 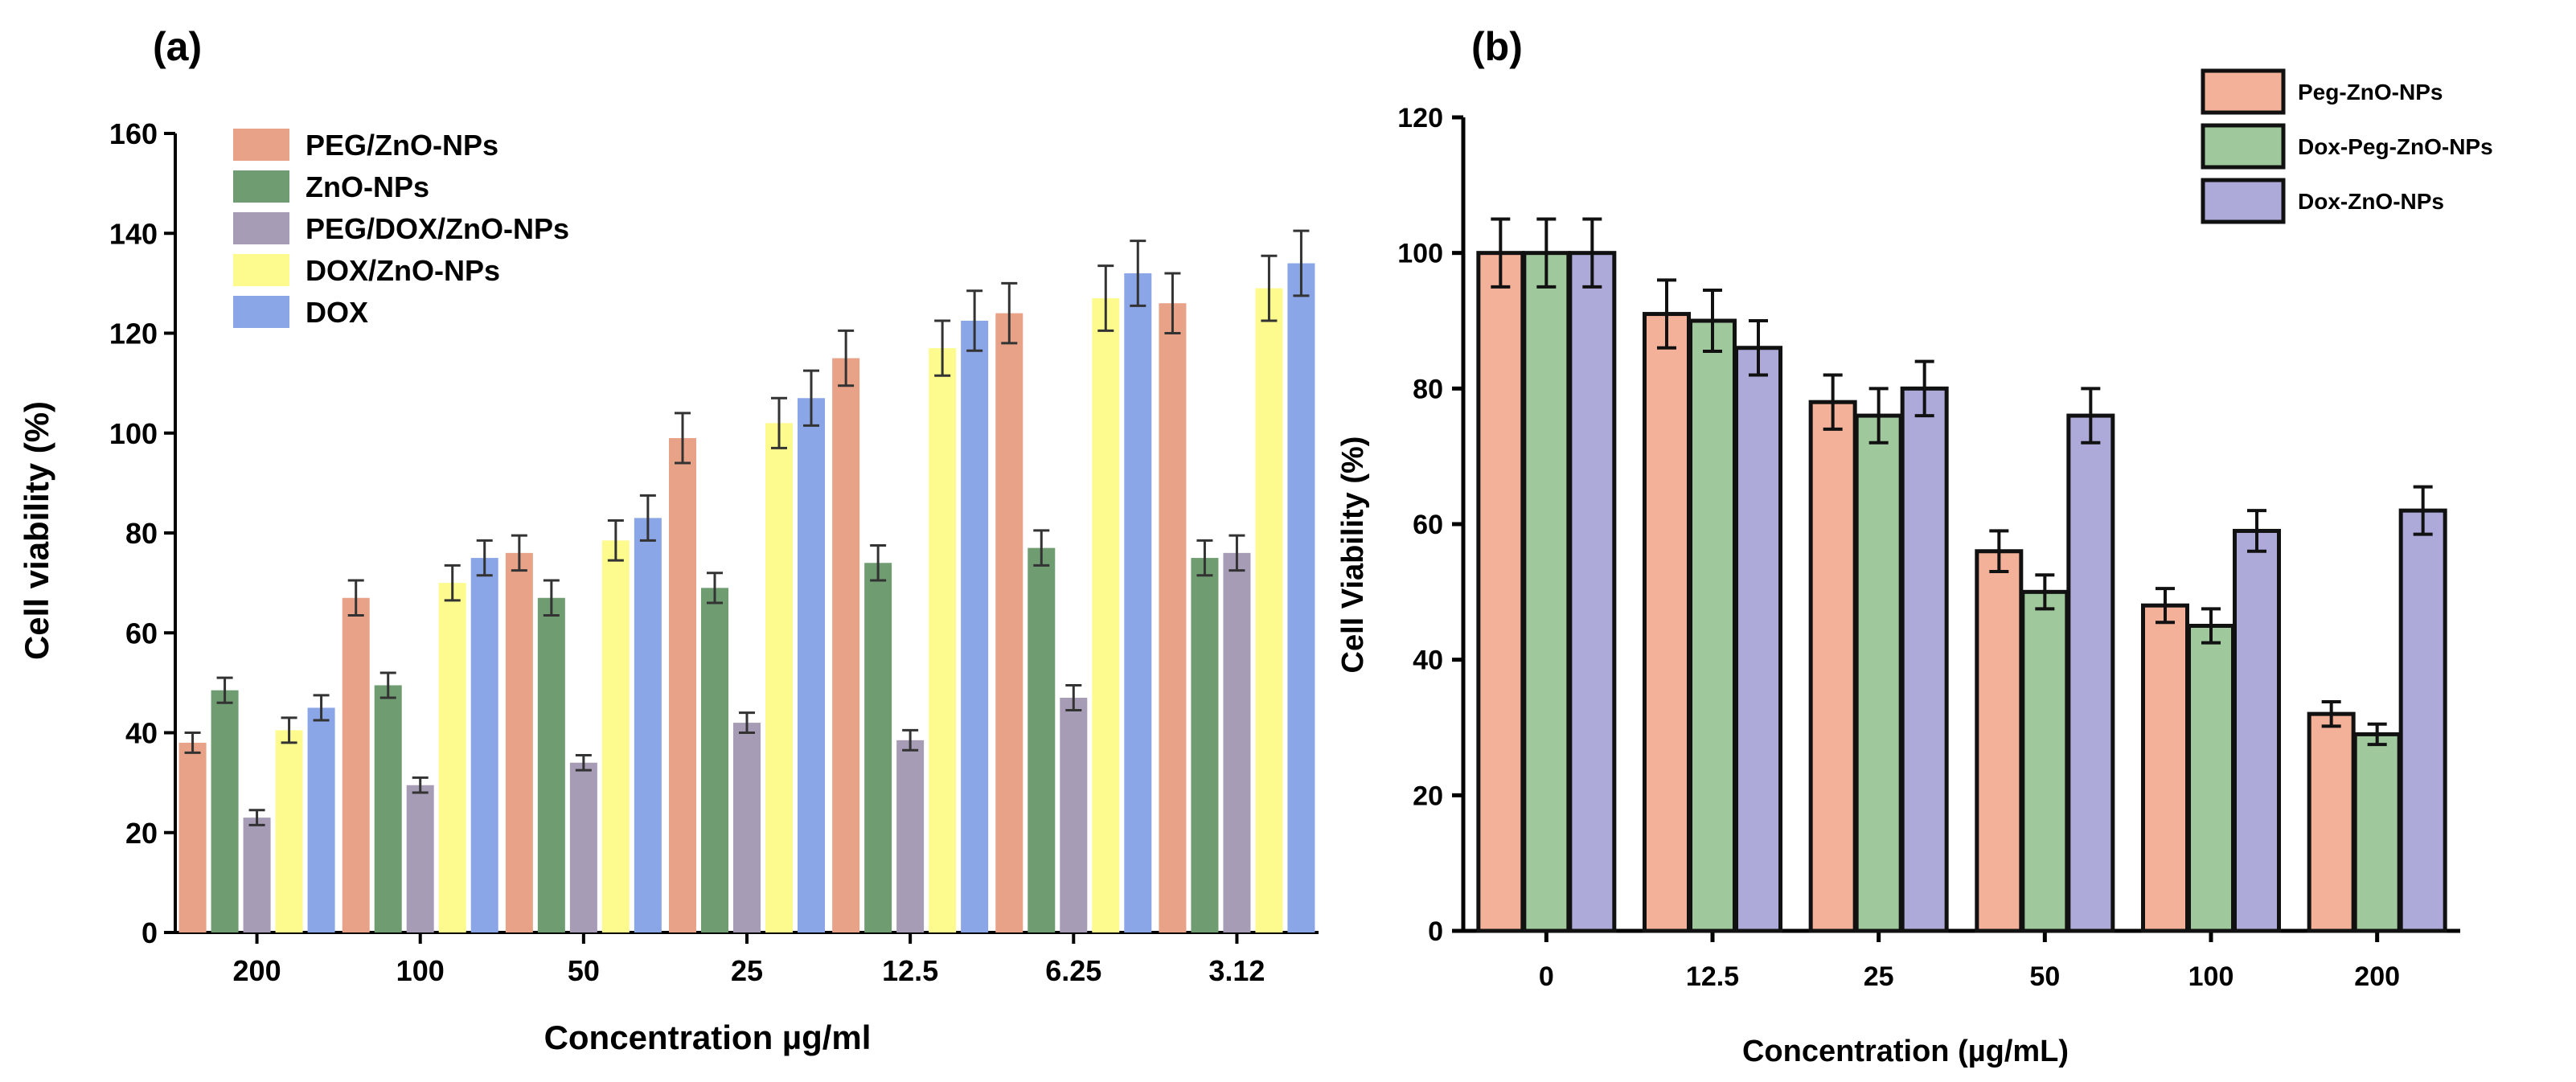 I want to click on panel-b-x-tick-label: 25, so click(x=1879, y=976).